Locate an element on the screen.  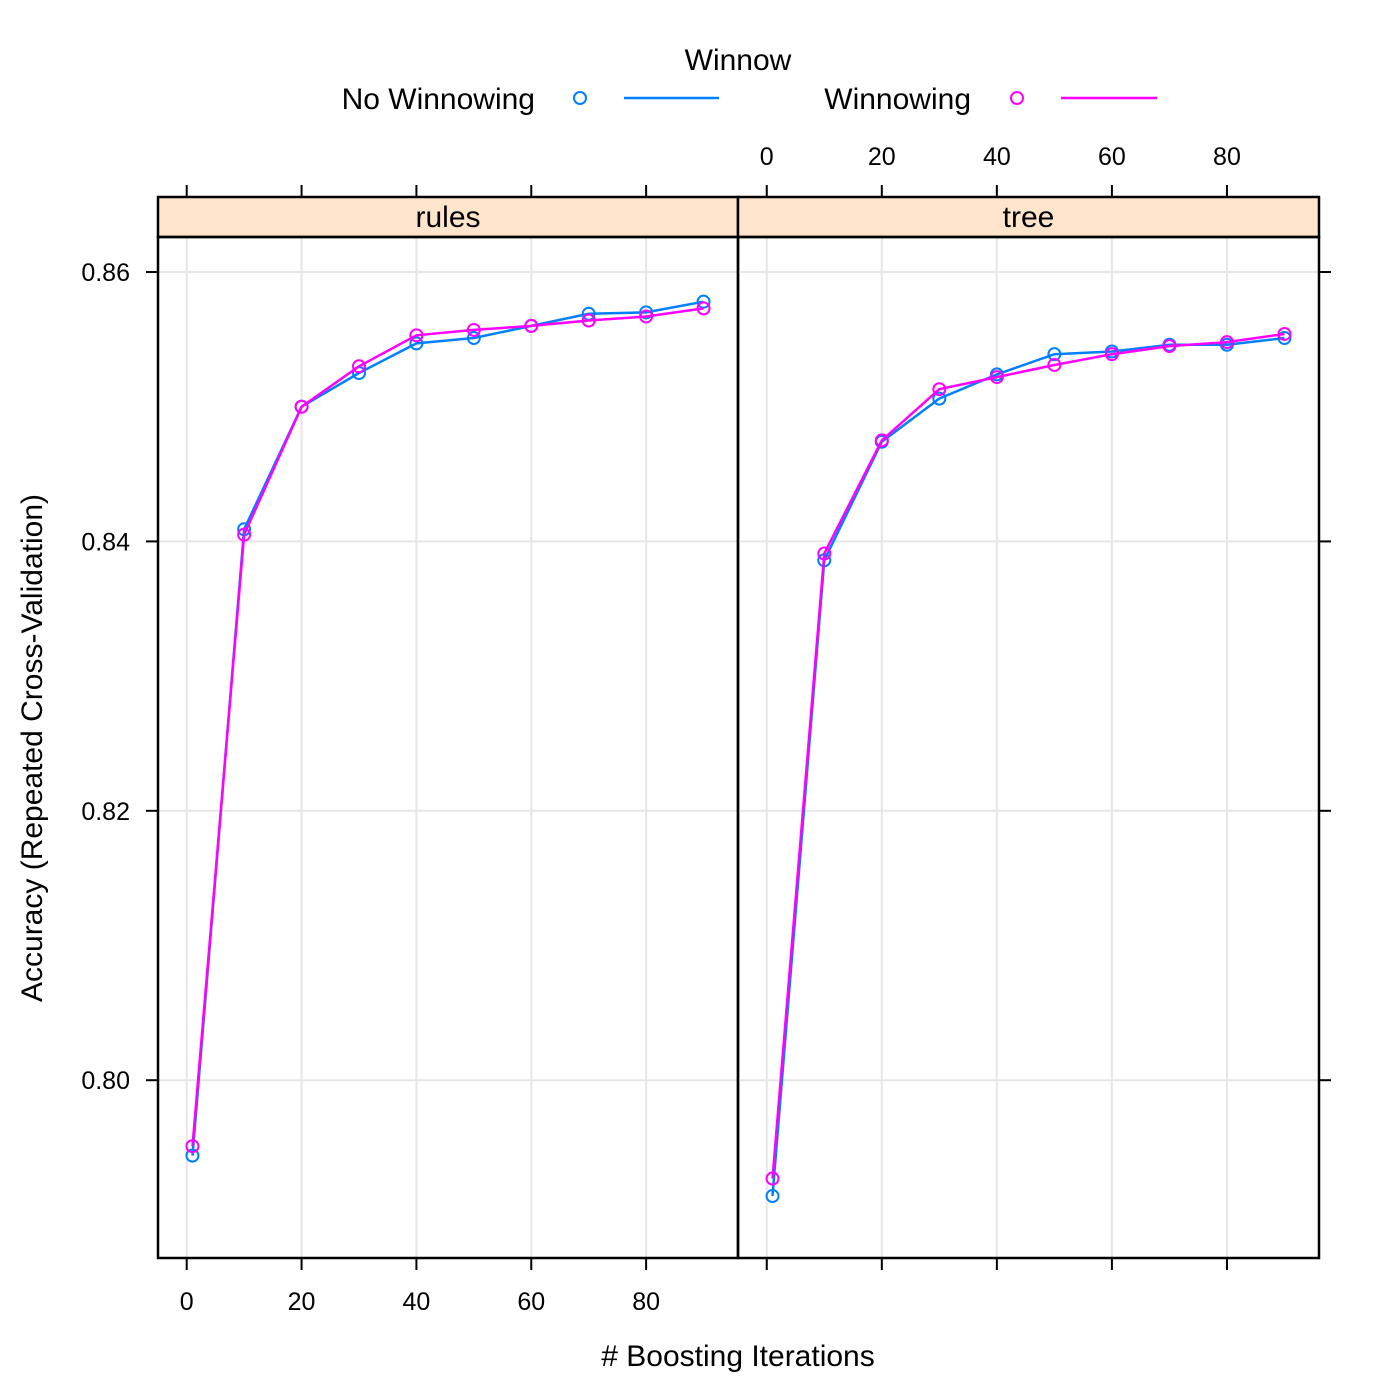
strip-tree is located at coordinates (1028, 217).